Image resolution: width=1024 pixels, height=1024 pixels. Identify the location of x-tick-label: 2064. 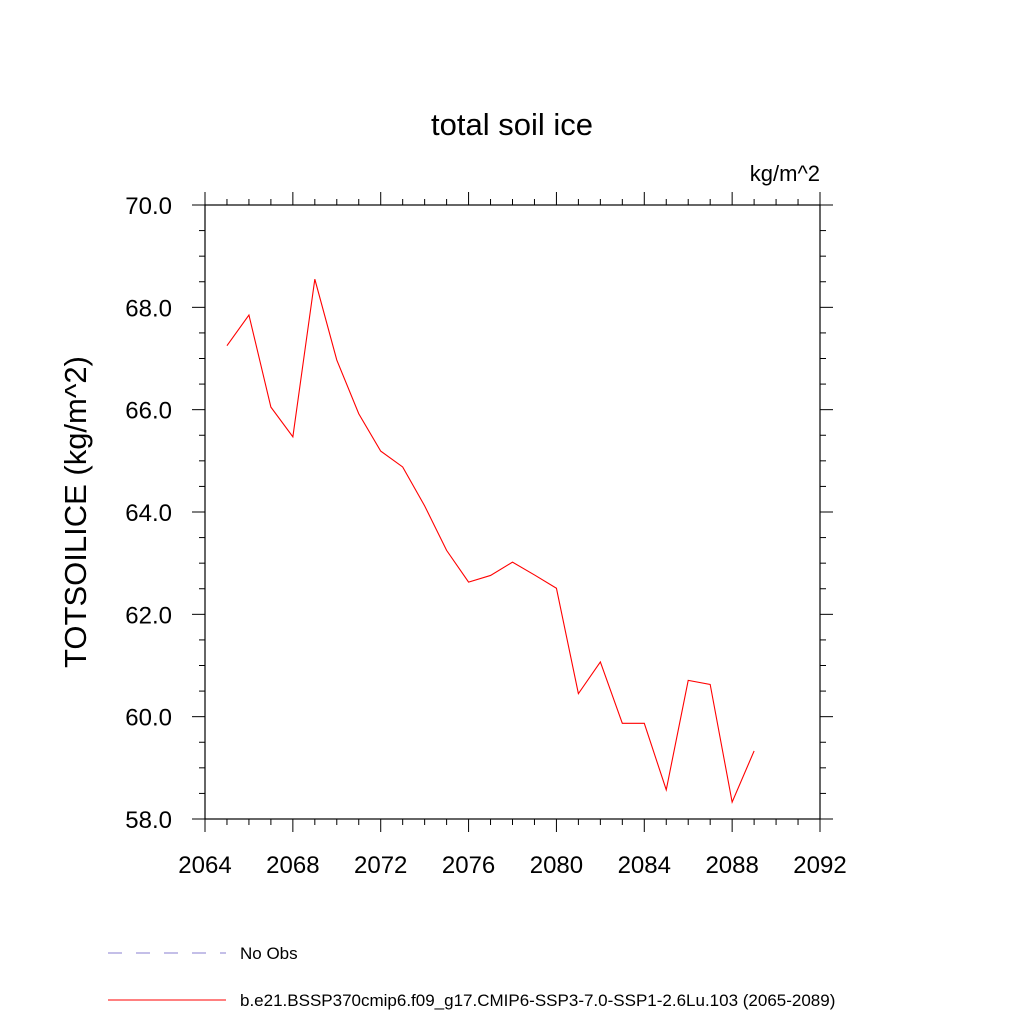
(204, 865).